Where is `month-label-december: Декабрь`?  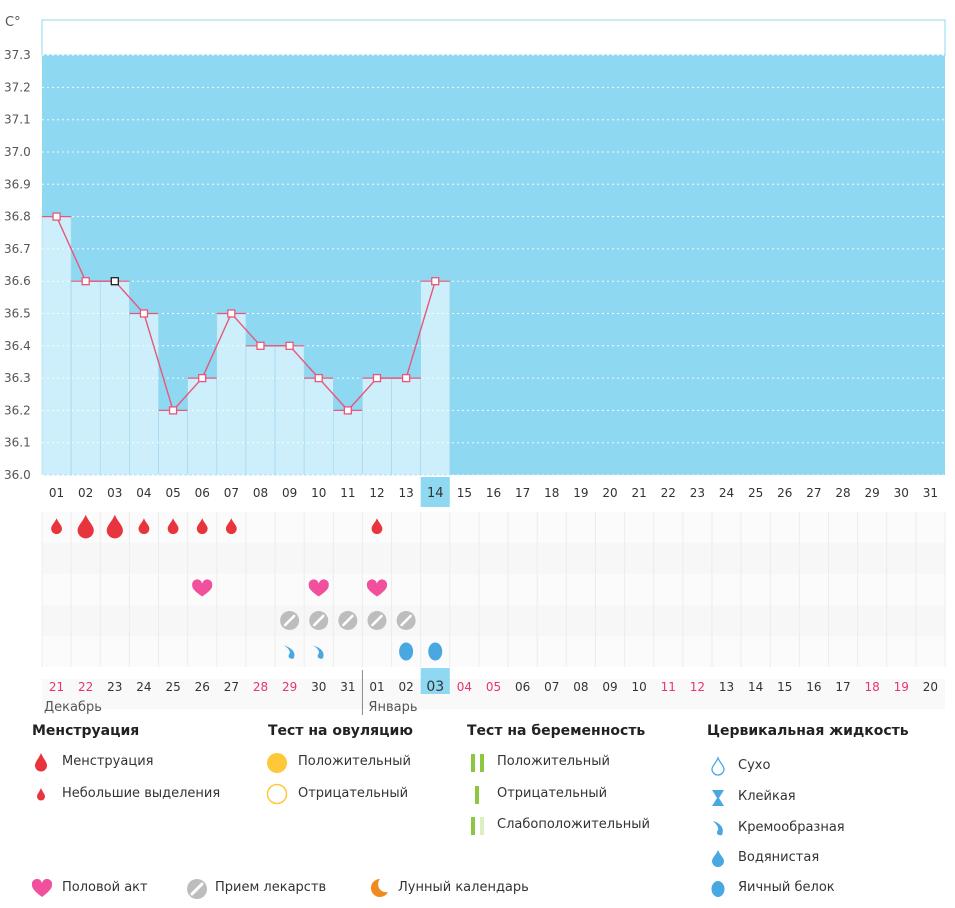 month-label-december: Декабрь is located at coordinates (73, 707).